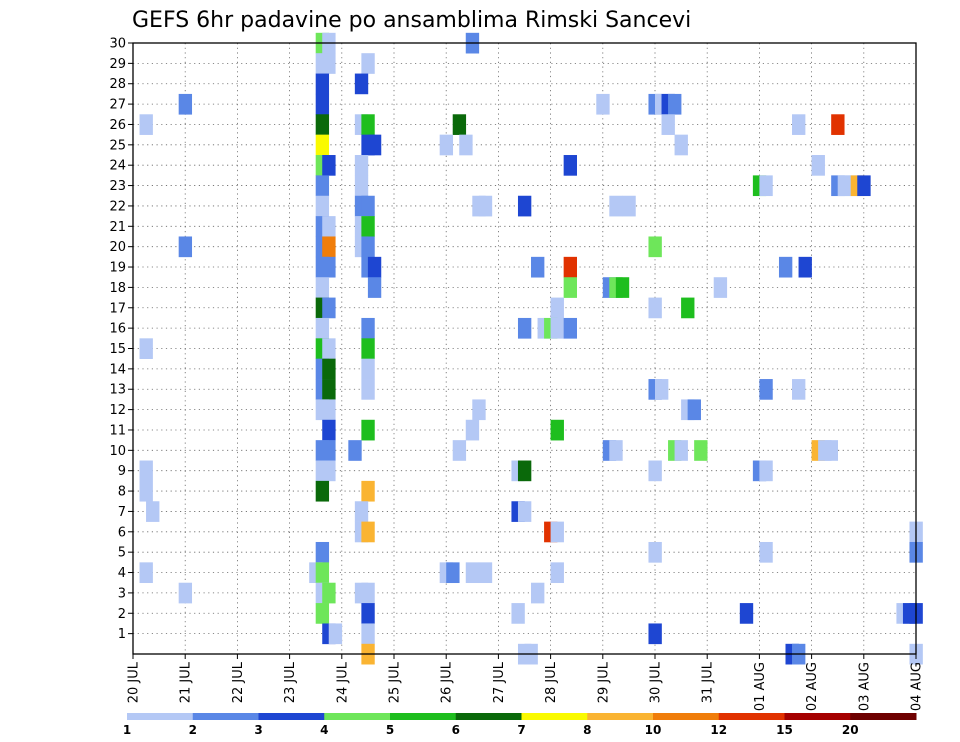 Image resolution: width=960 pixels, height=742 pixels. I want to click on y-tick-label: 21, so click(117, 227).